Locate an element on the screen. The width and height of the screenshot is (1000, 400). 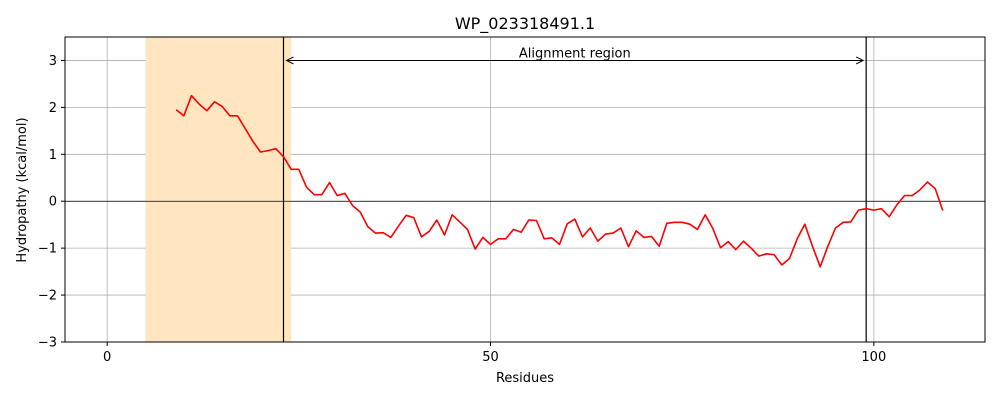
y-axis: −3 −2 −1 0 1 2 3 is located at coordinates (51, 202).